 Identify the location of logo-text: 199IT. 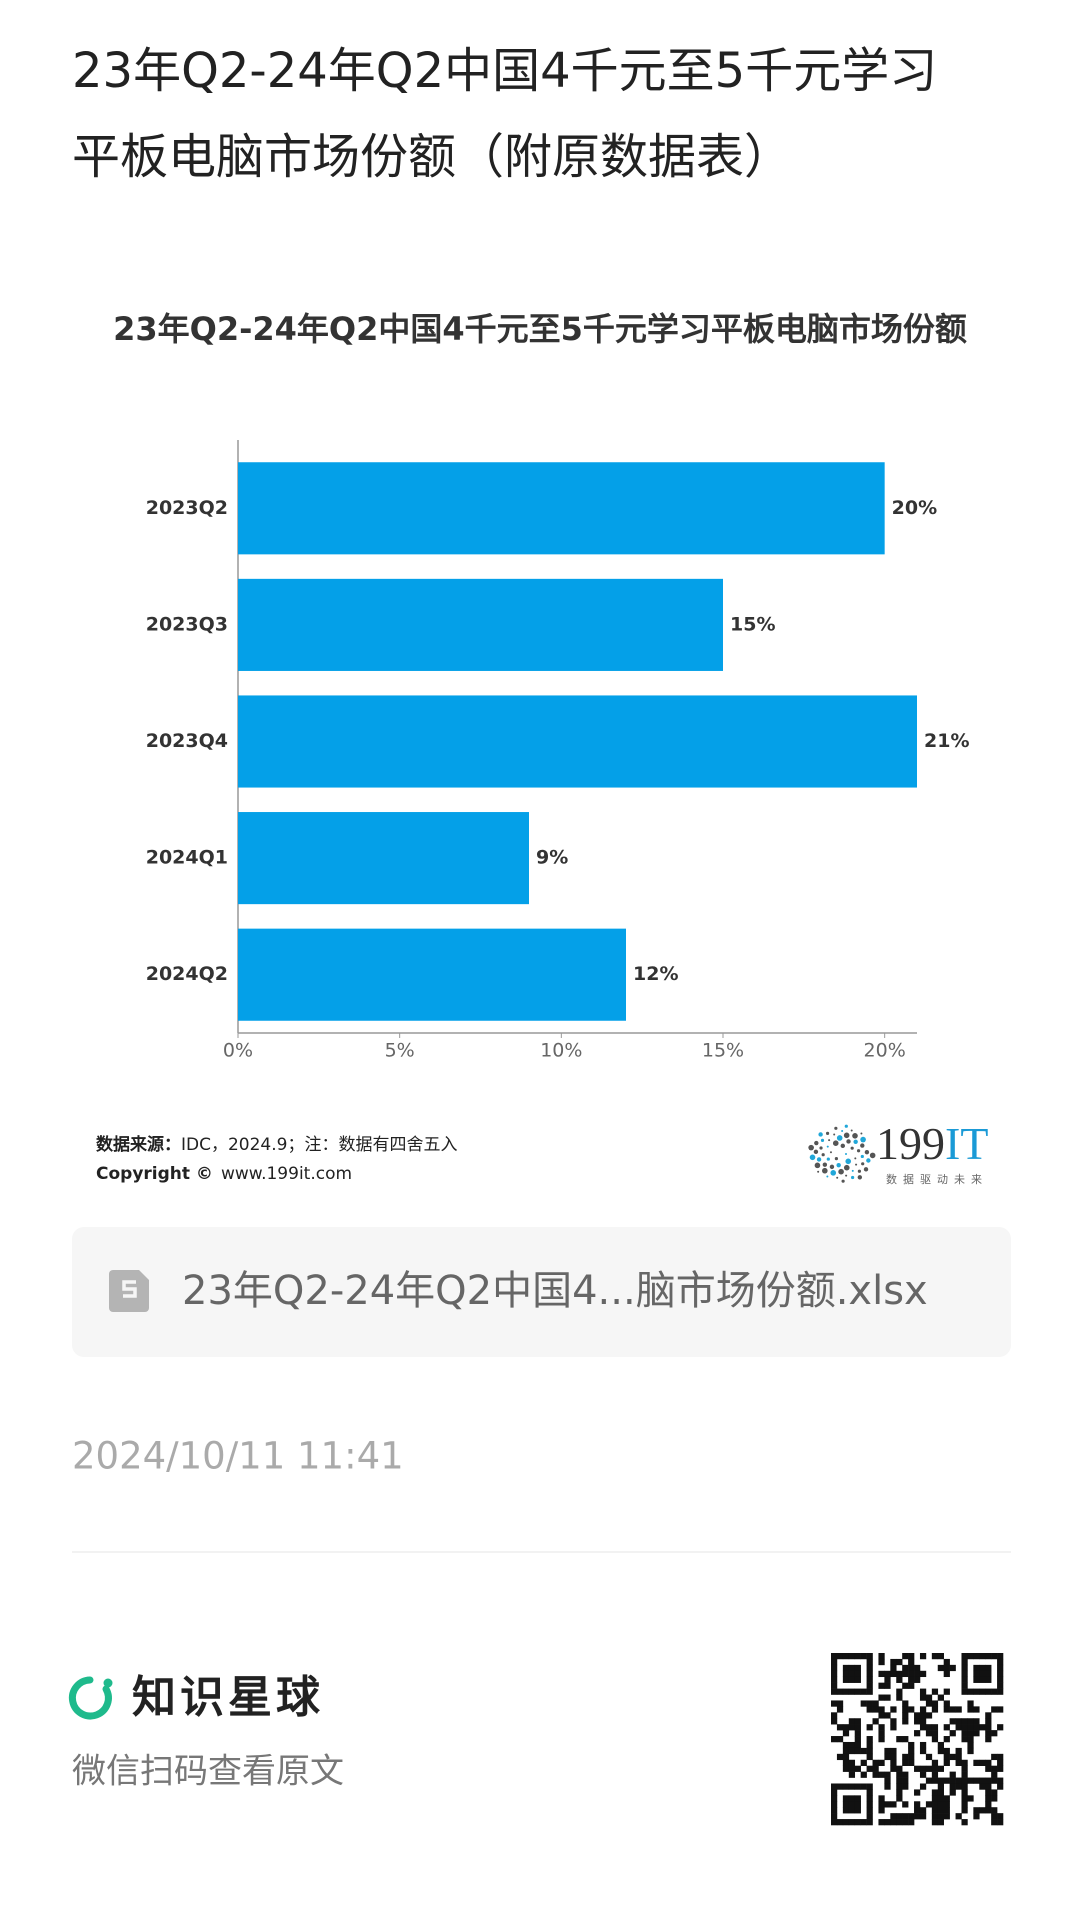
(932, 1143).